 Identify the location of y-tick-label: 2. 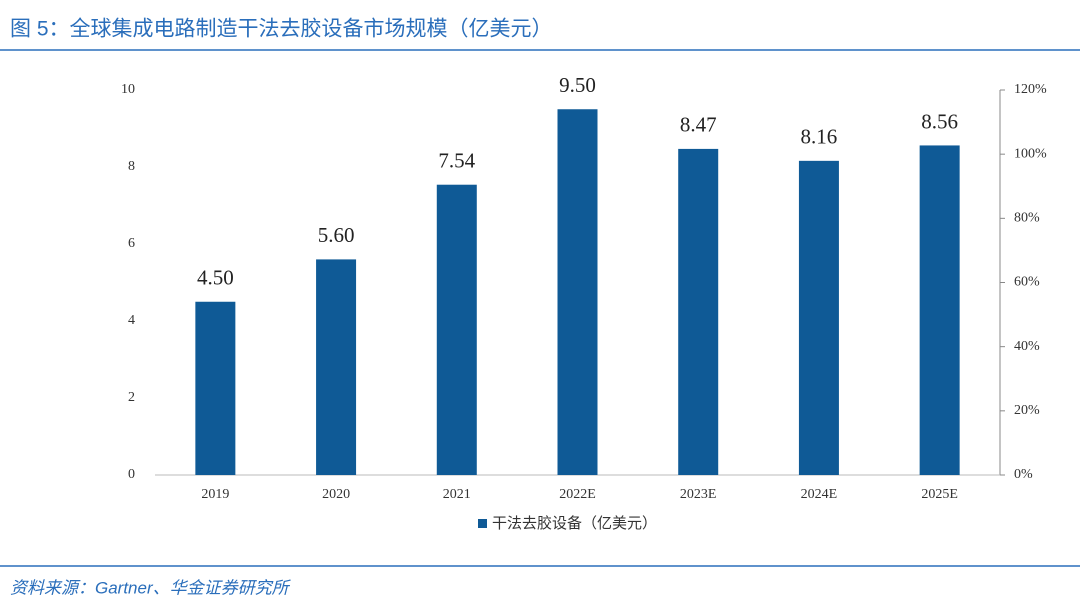
(131, 397).